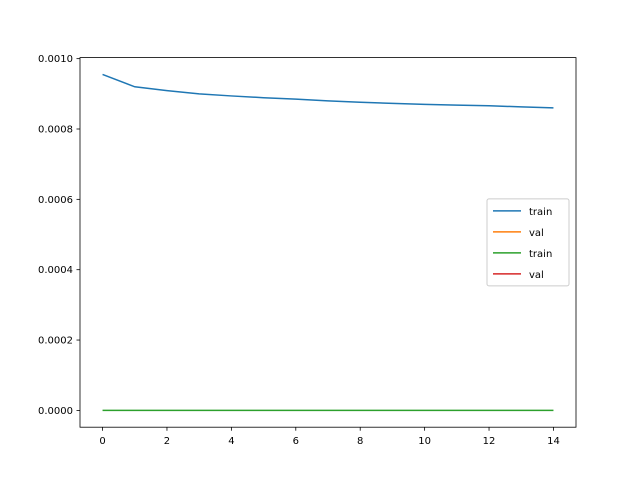 The width and height of the screenshot is (640, 480). Describe the element at coordinates (360, 441) in the screenshot. I see `x-tick-label: 8` at that location.